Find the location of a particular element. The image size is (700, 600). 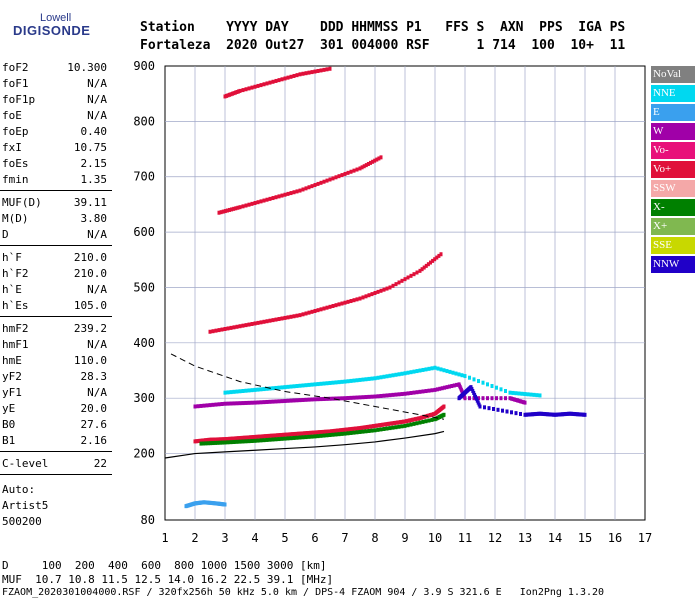

y-tick-label: 300 is located at coordinates (144, 398).